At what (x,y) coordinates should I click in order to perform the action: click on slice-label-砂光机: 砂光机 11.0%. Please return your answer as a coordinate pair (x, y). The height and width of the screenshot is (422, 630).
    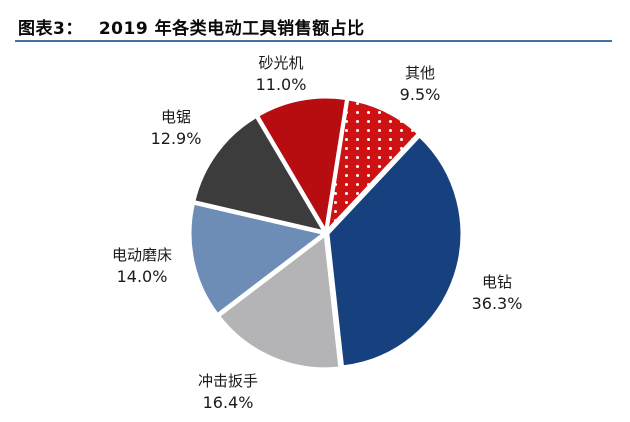
    Looking at the image, I should click on (281, 74).